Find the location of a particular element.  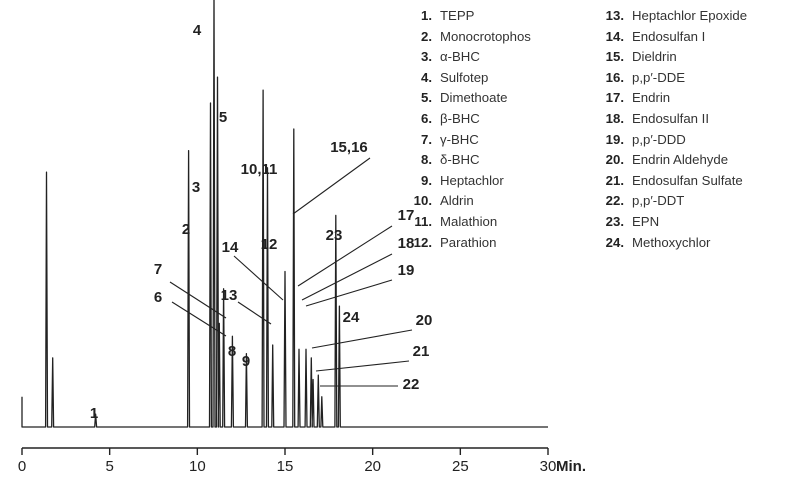

legend-entry: 8. δ-BHC is located at coordinates (463, 160).